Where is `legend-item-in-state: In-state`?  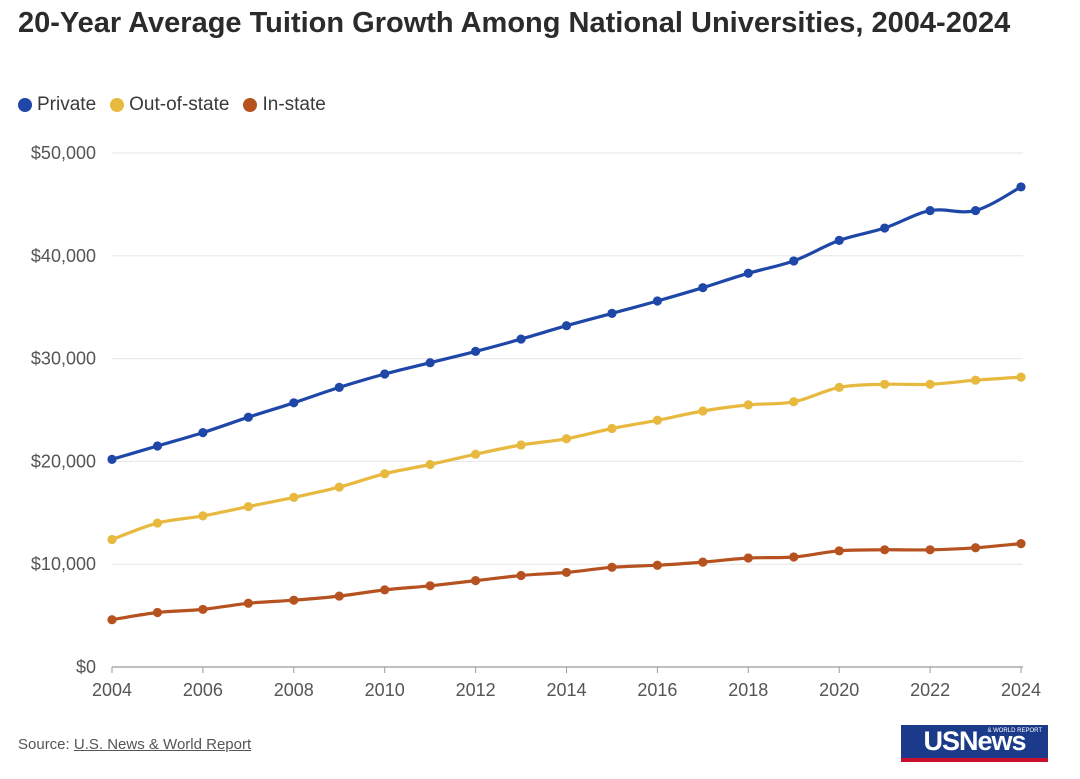 legend-item-in-state: In-state is located at coordinates (284, 105).